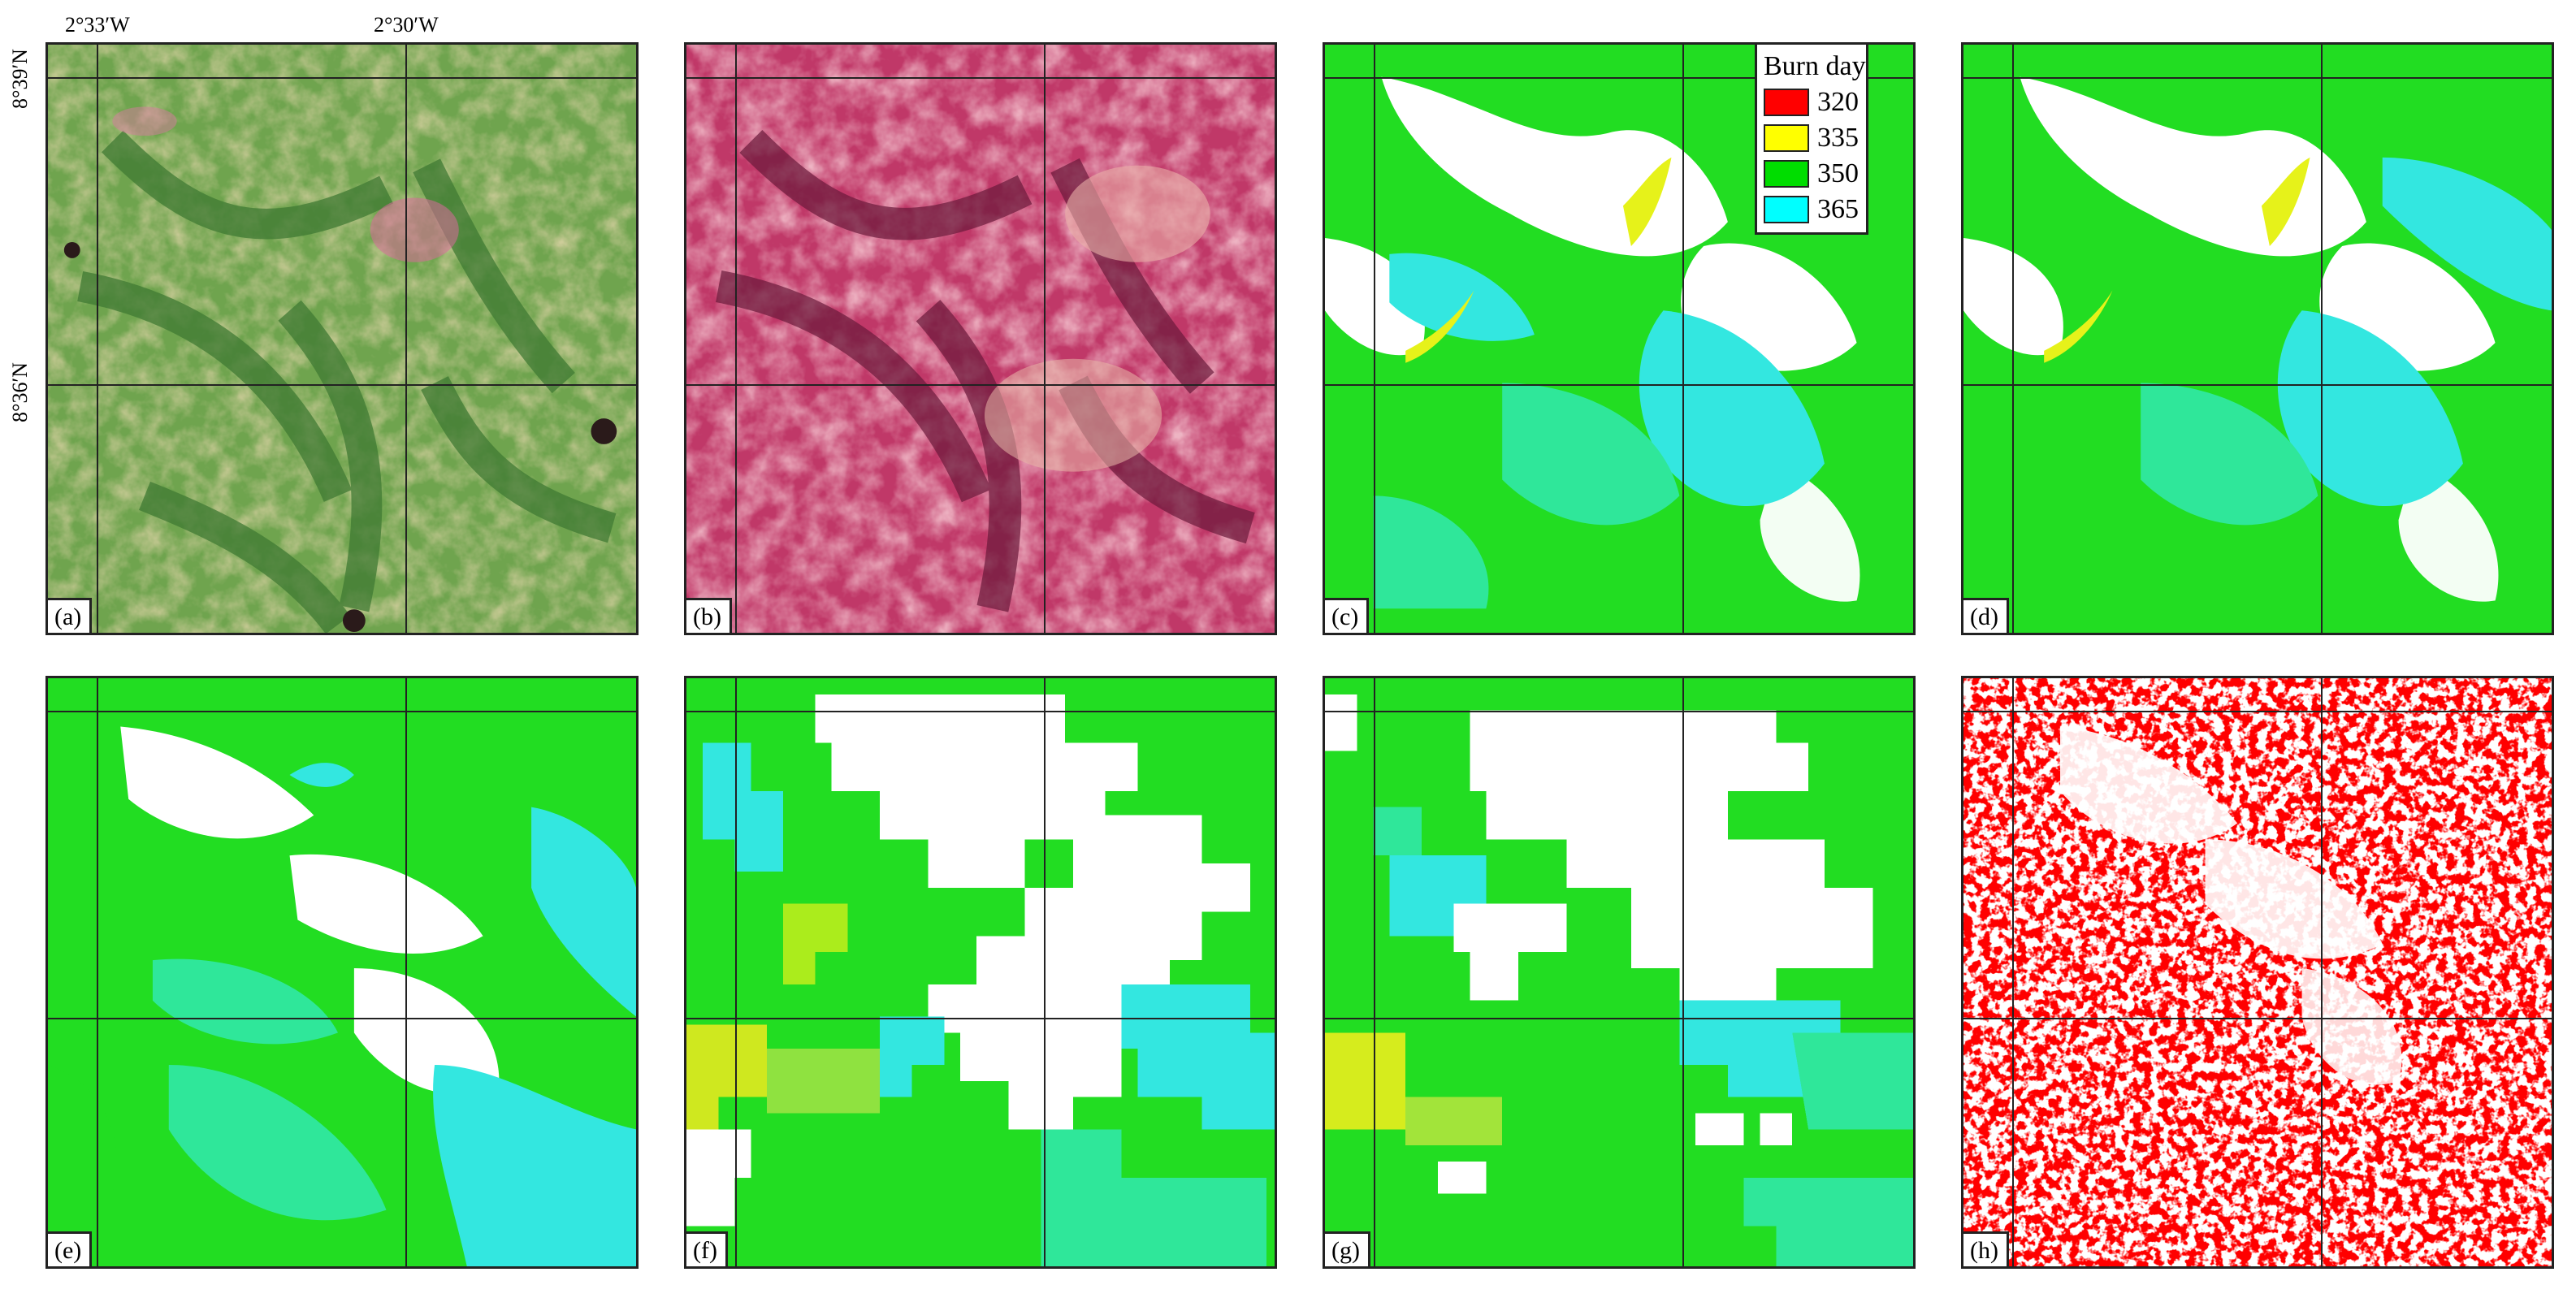 This screenshot has width=2576, height=1298. I want to click on lon-label-left: 2°33′W, so click(97, 25).